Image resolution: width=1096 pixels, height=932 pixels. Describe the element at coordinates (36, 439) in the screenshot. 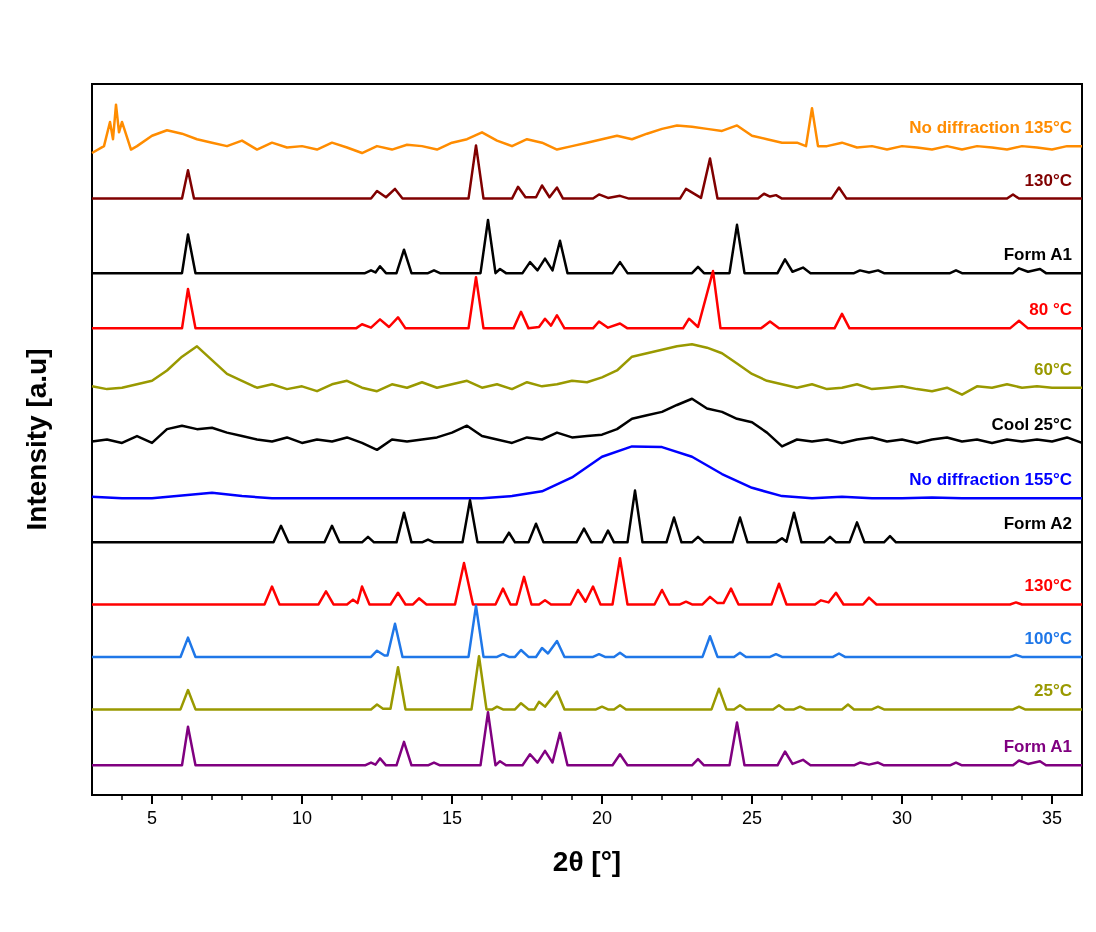

I see `y-axis-title: Intensity [a.u]` at that location.